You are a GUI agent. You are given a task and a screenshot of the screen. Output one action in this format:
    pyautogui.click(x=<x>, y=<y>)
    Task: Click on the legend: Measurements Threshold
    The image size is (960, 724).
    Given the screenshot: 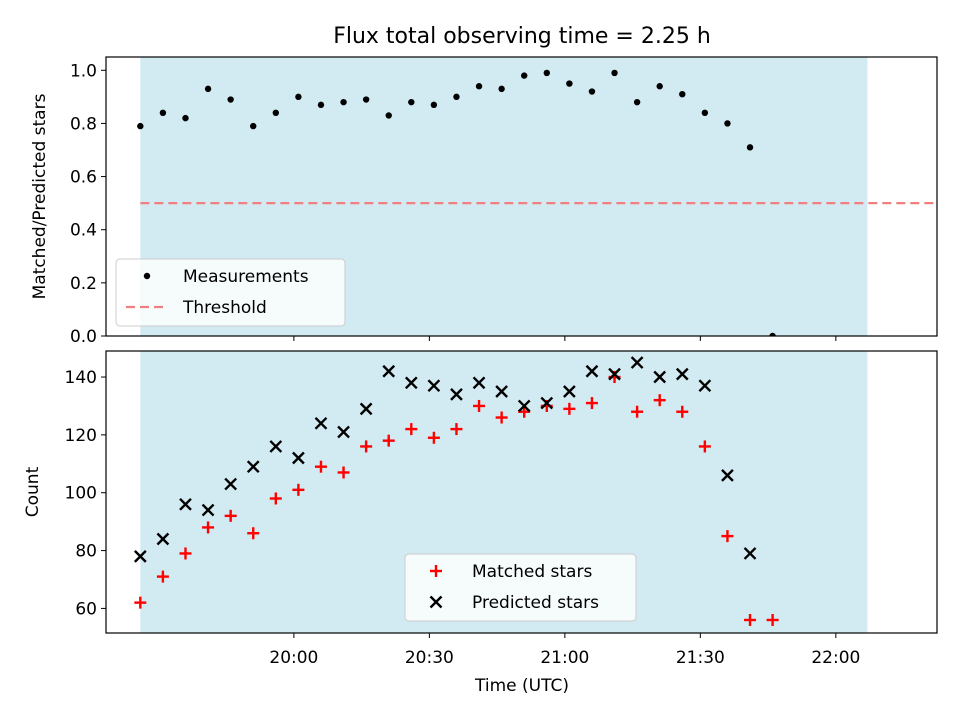 What is the action you would take?
    pyautogui.click(x=230, y=292)
    